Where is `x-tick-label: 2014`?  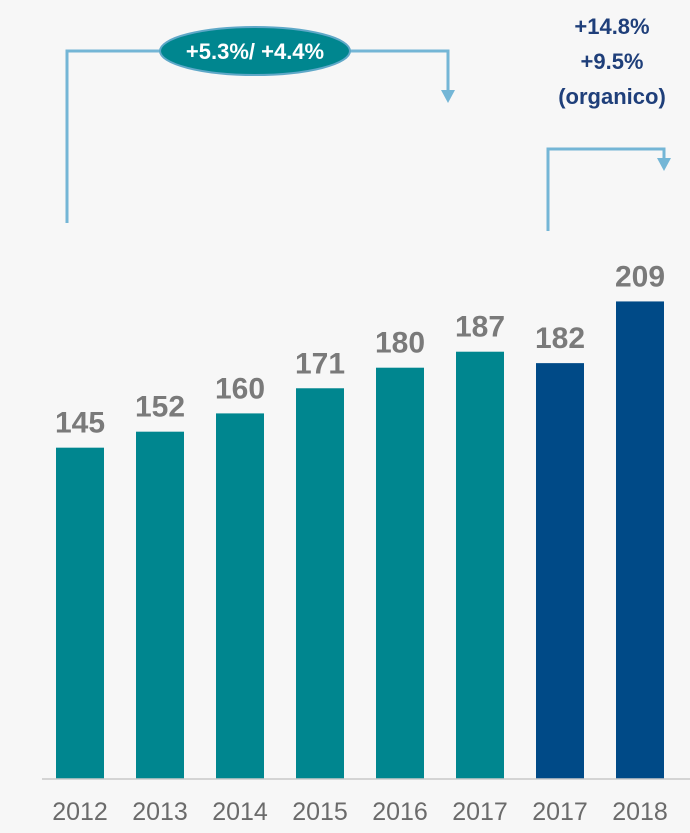 x-tick-label: 2014 is located at coordinates (240, 812).